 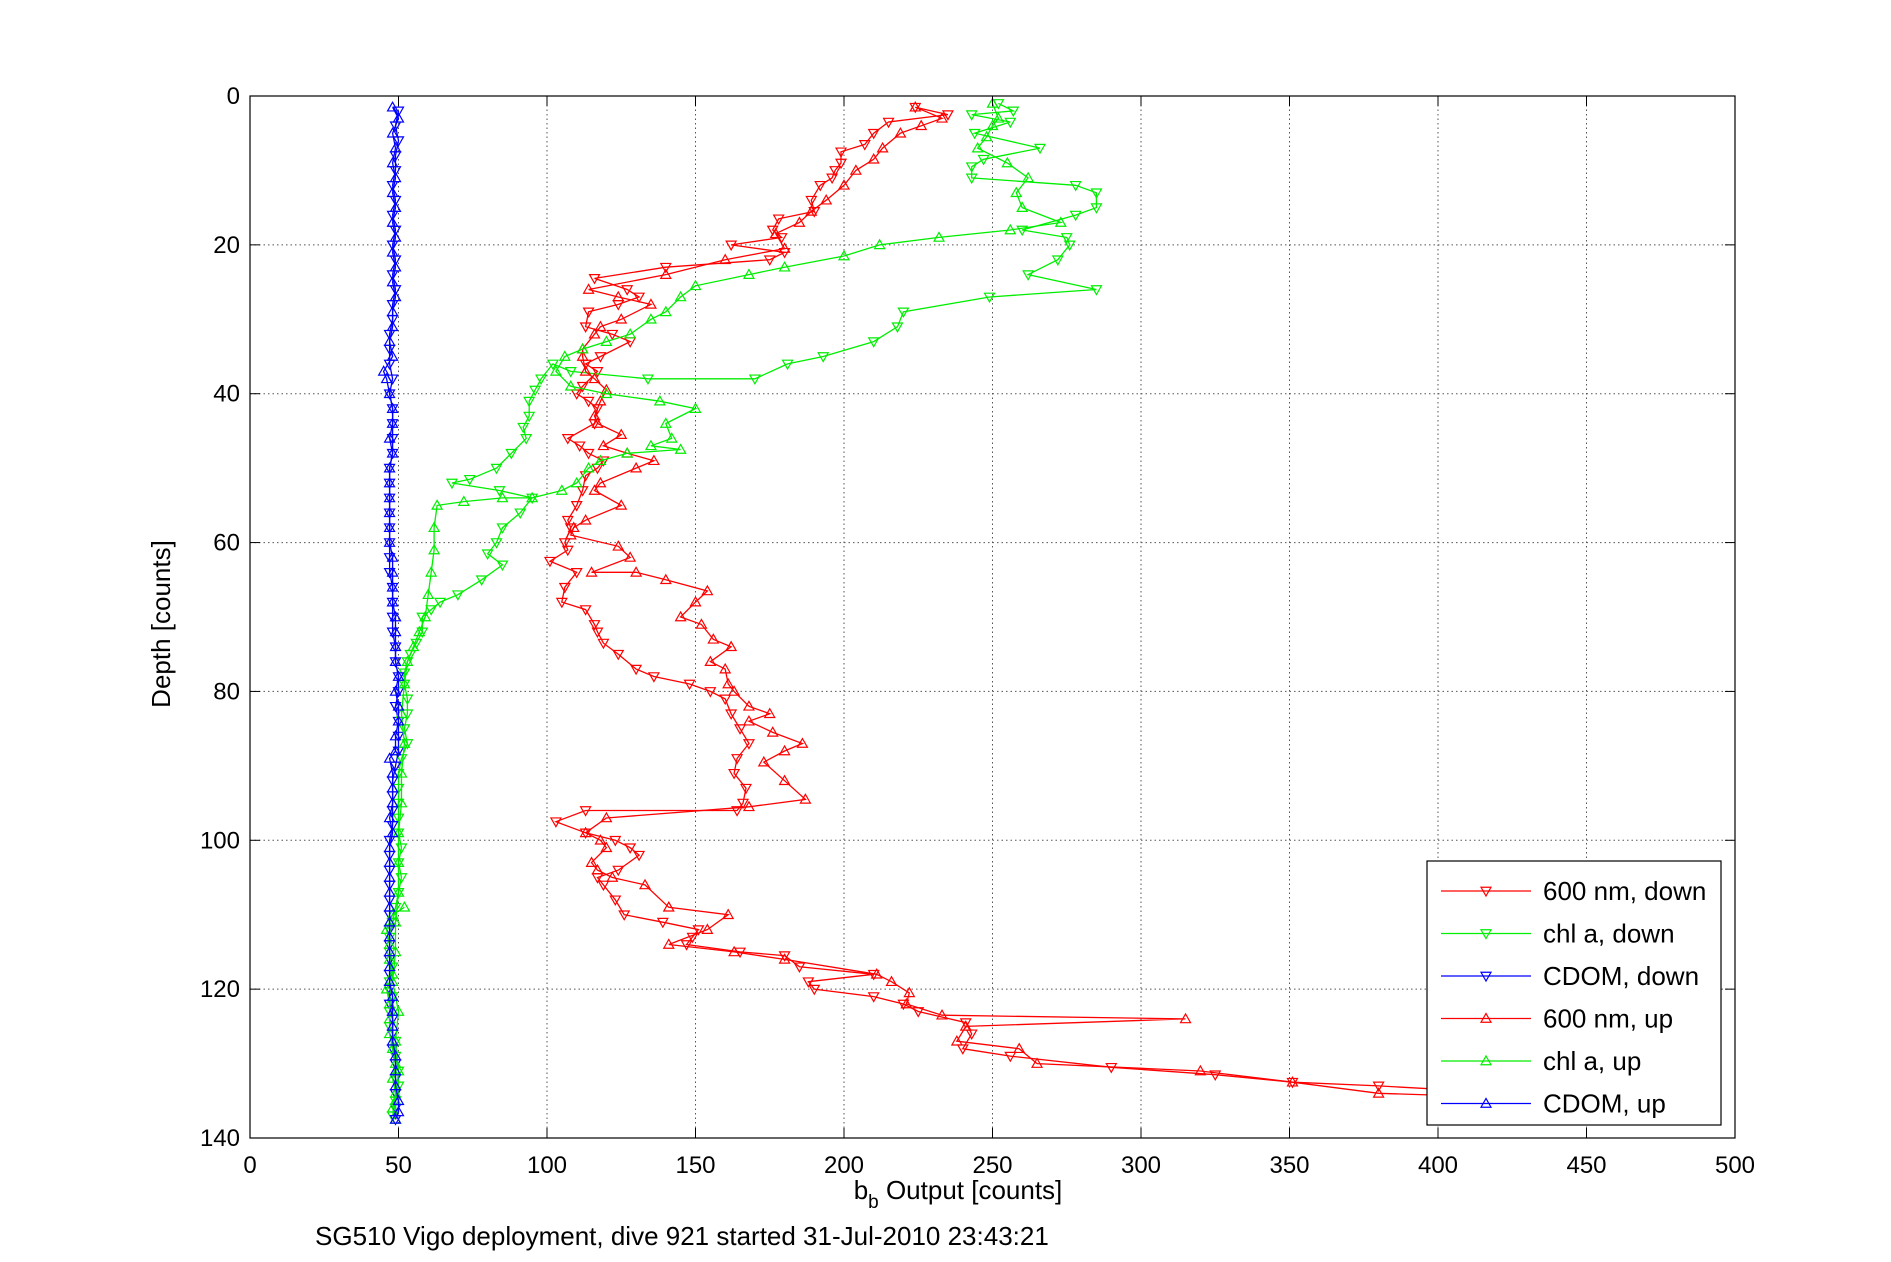 I want to click on y-tick-label: 80, so click(x=226, y=691).